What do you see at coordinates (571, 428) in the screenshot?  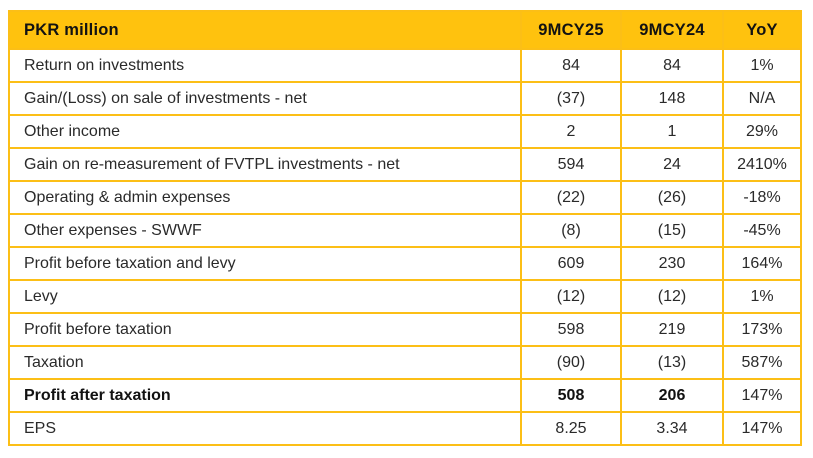 I see `value-9mcy25: 8.25` at bounding box center [571, 428].